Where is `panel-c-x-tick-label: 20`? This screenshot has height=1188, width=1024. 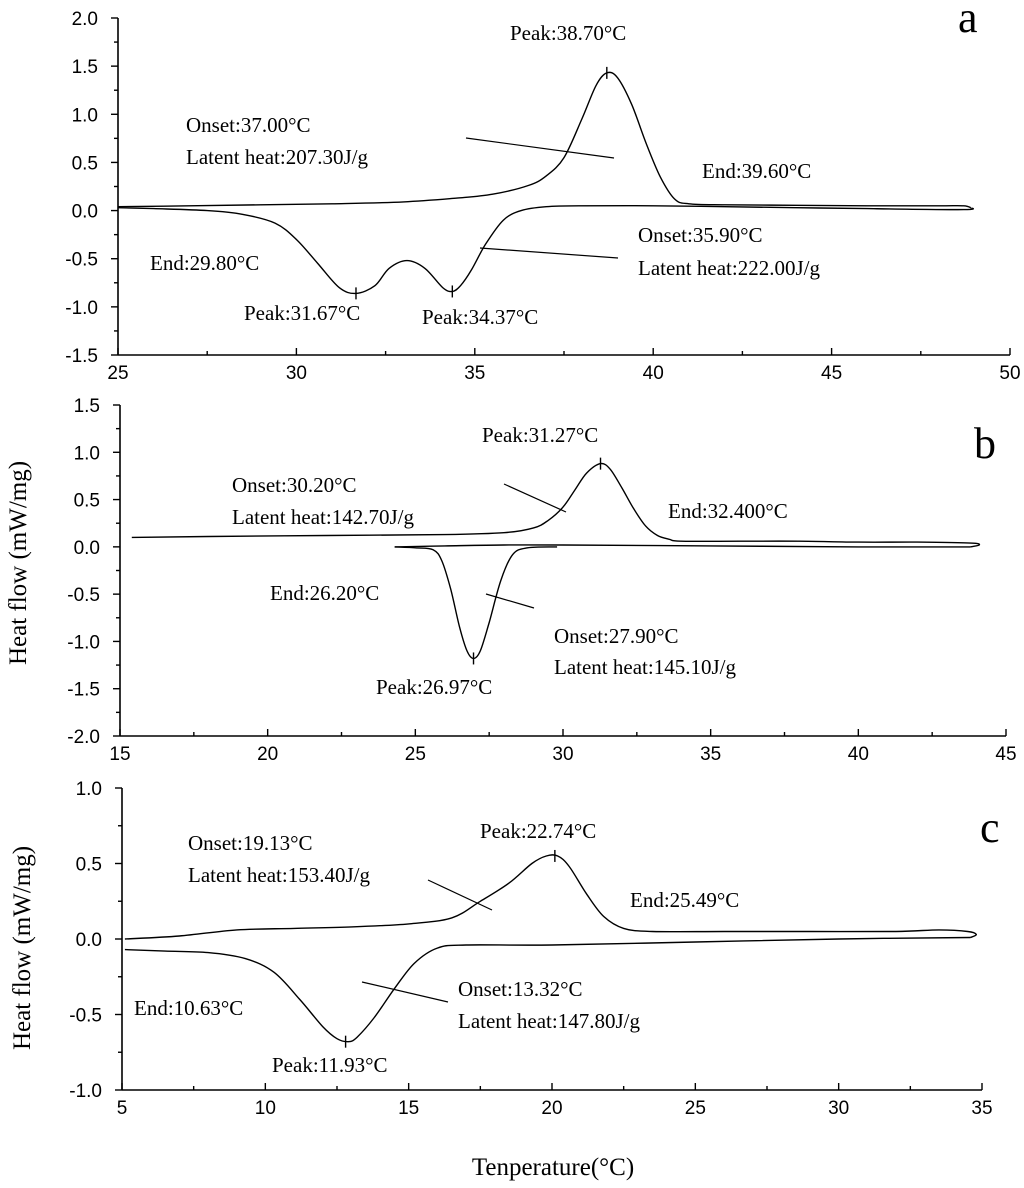 panel-c-x-tick-label: 20 is located at coordinates (551, 1108).